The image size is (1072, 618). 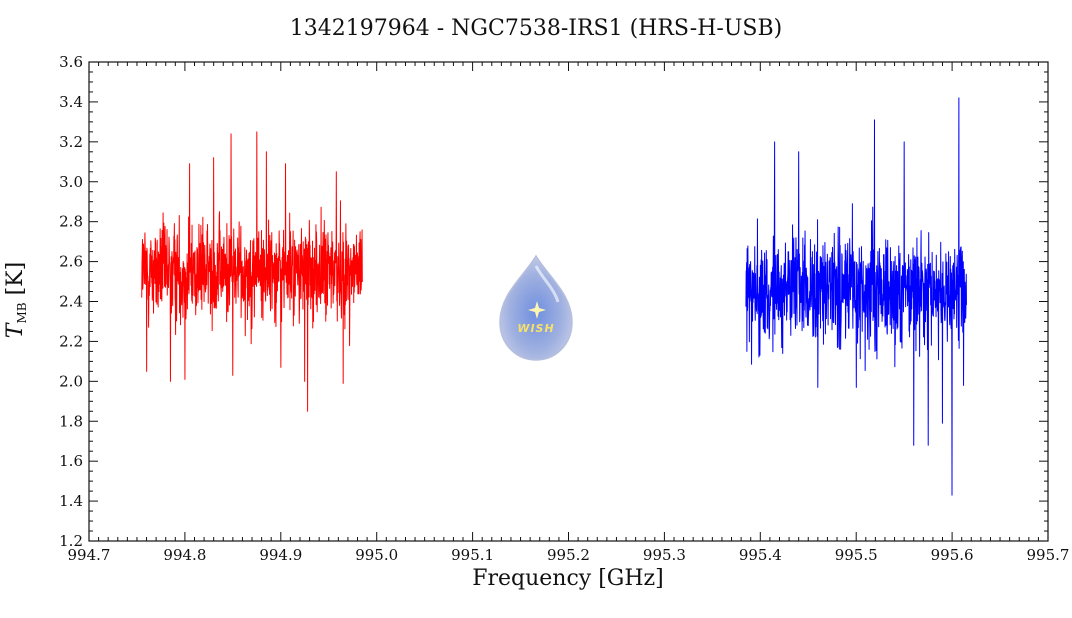 I want to click on y-tick-label: 1.4, so click(x=71, y=501).